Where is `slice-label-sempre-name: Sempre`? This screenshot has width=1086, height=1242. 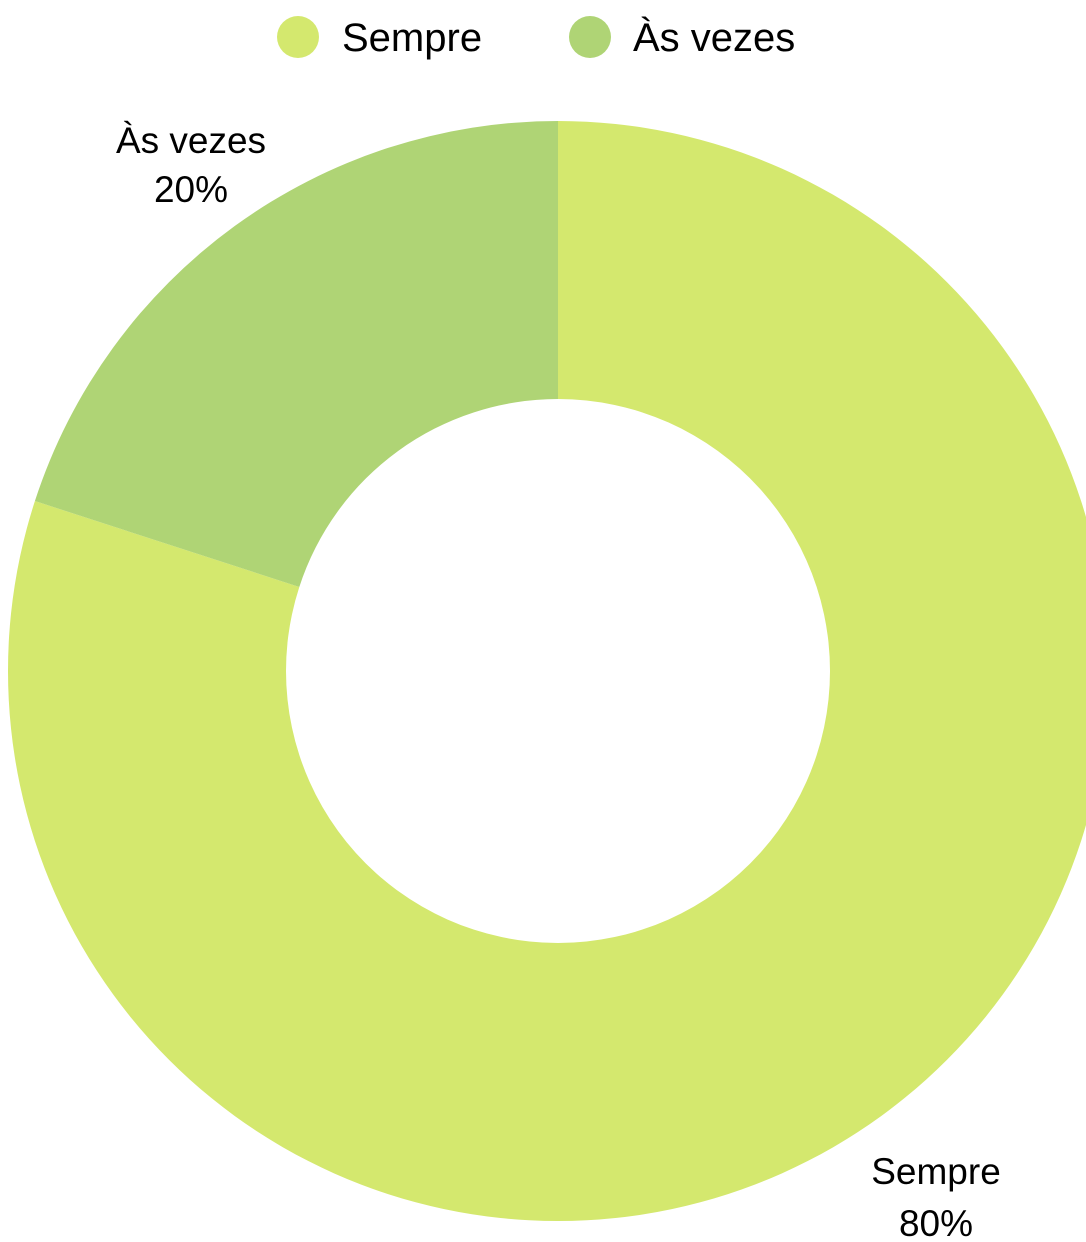 slice-label-sempre-name: Sempre is located at coordinates (936, 1171).